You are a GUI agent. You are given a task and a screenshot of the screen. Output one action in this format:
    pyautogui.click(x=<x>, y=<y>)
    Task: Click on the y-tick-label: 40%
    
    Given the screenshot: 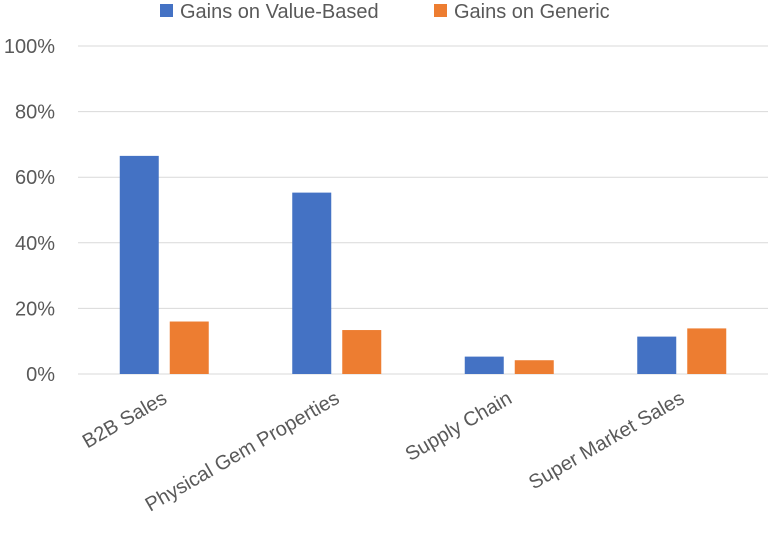 What is the action you would take?
    pyautogui.click(x=35, y=244)
    